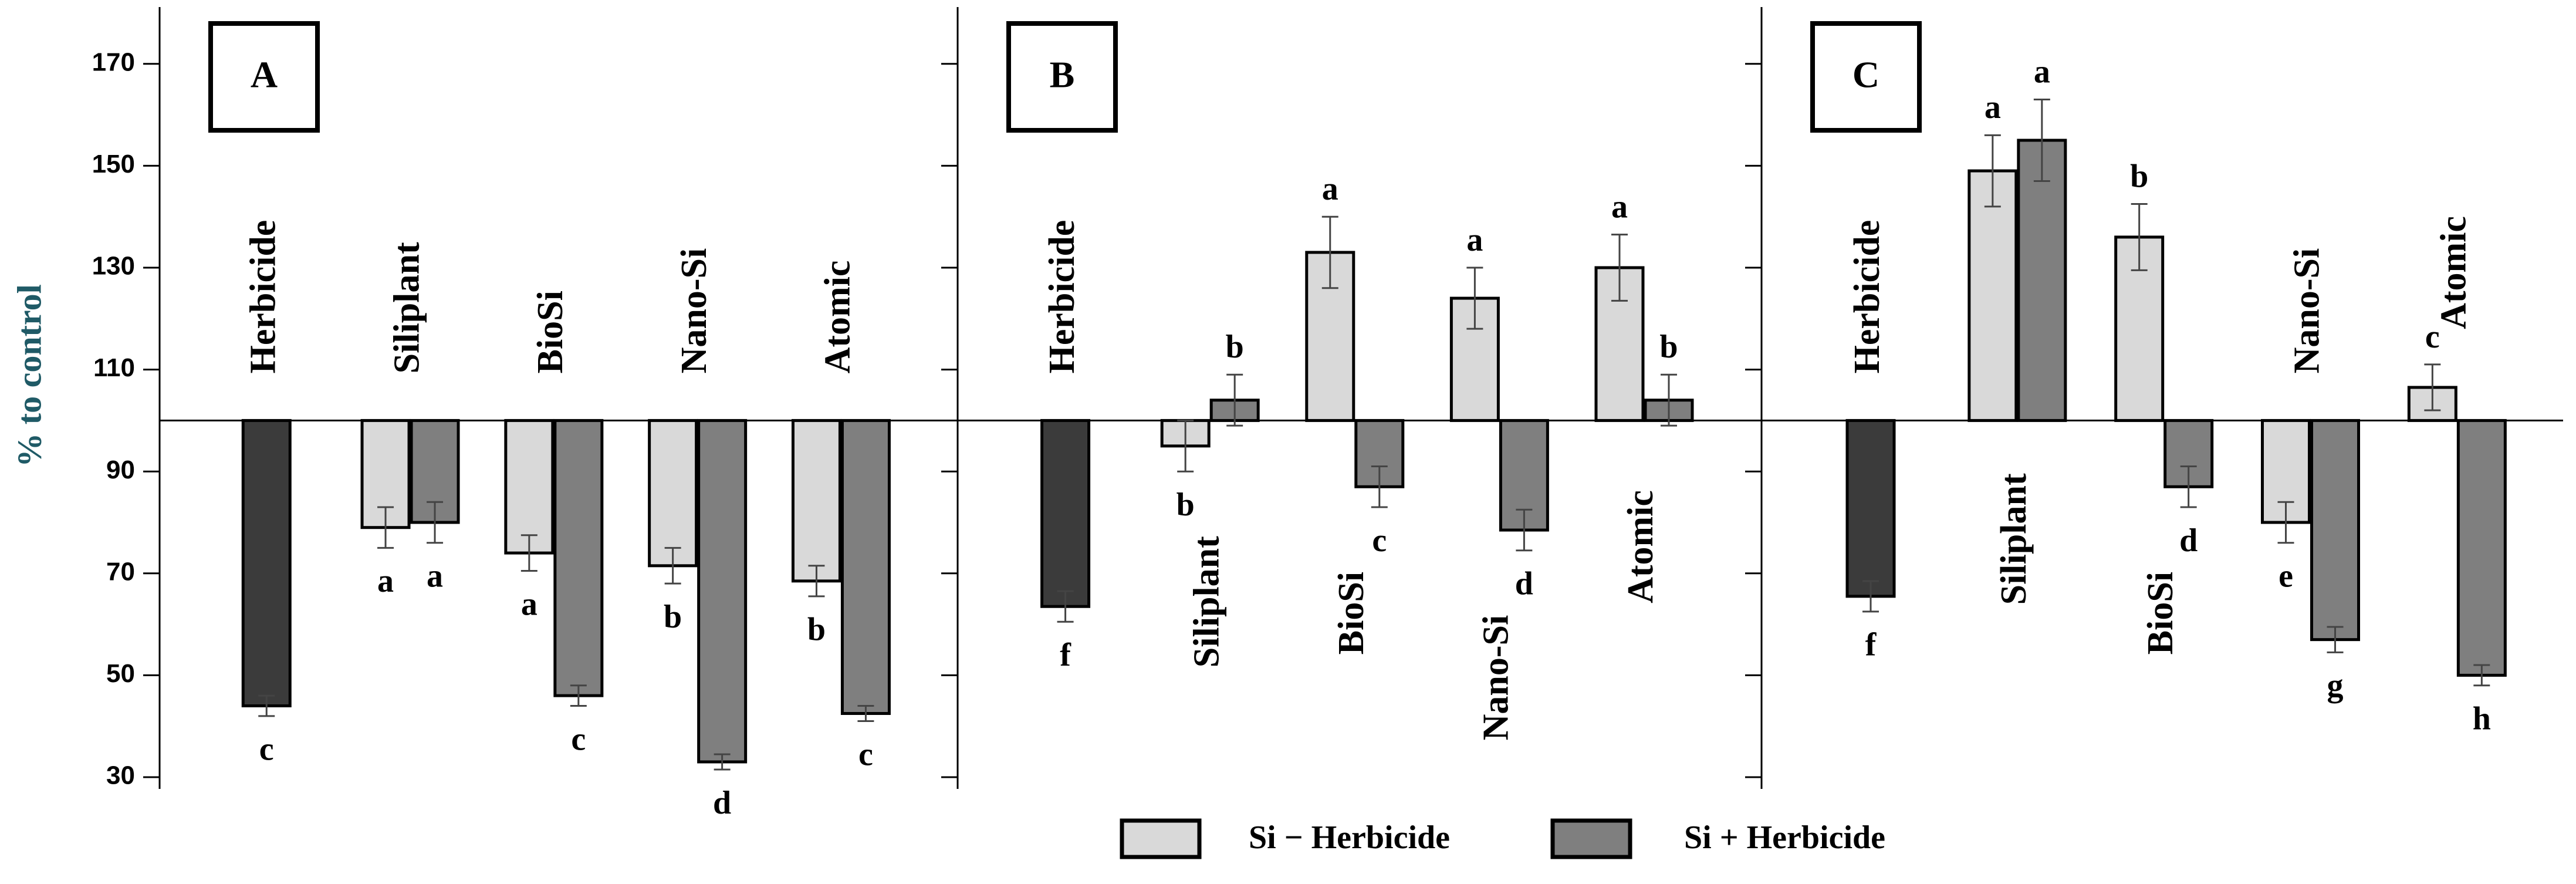 The width and height of the screenshot is (2576, 884). What do you see at coordinates (1784, 837) in the screenshot?
I see `legend-label: Si + Herbicide` at bounding box center [1784, 837].